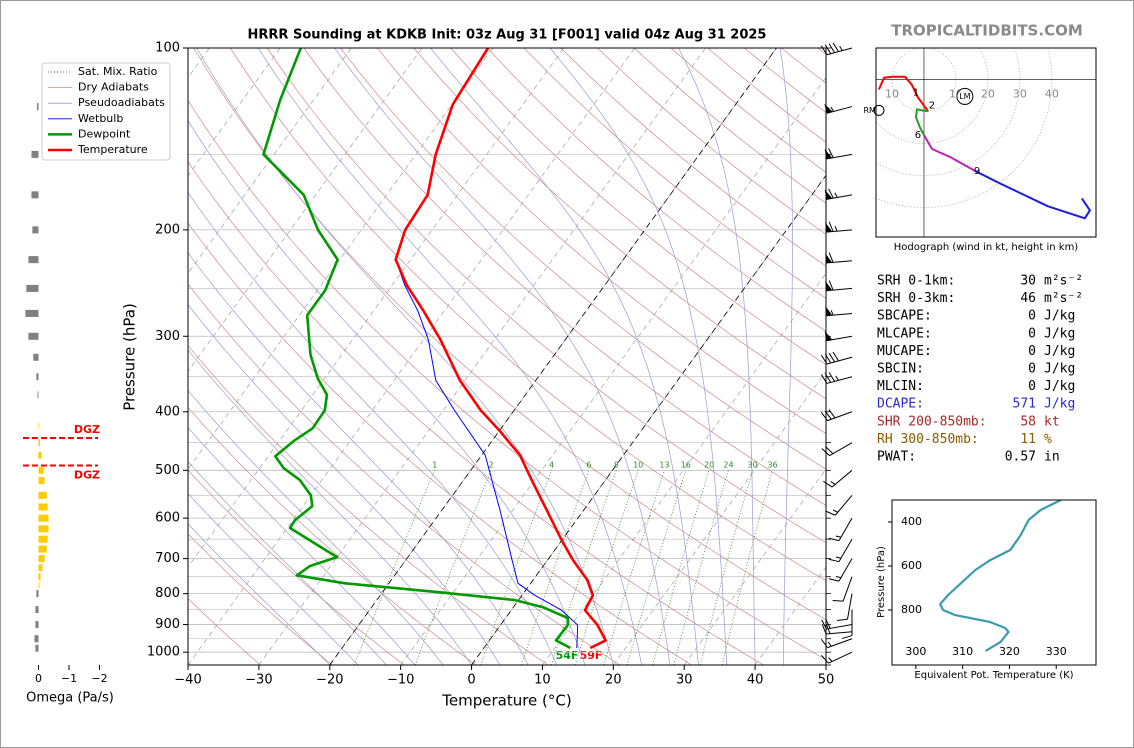  I want to click on ring-label: 20, so click(988, 94).